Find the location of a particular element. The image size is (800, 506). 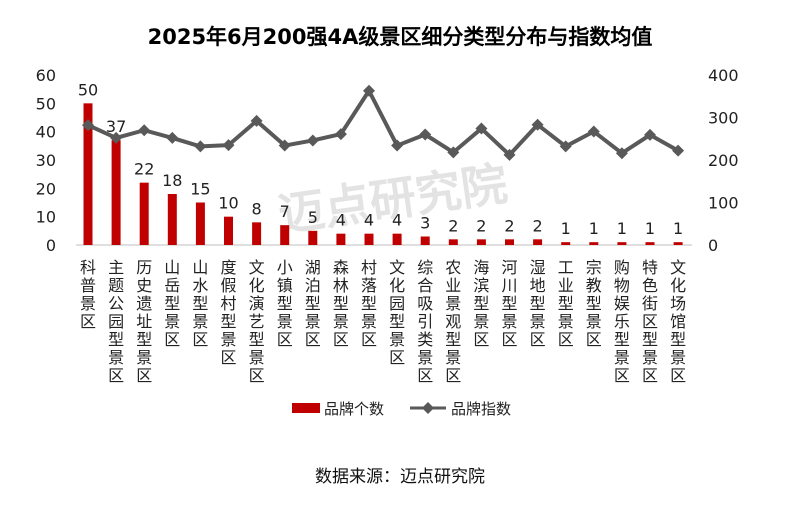

bar-data-label: 3 is located at coordinates (425, 223).